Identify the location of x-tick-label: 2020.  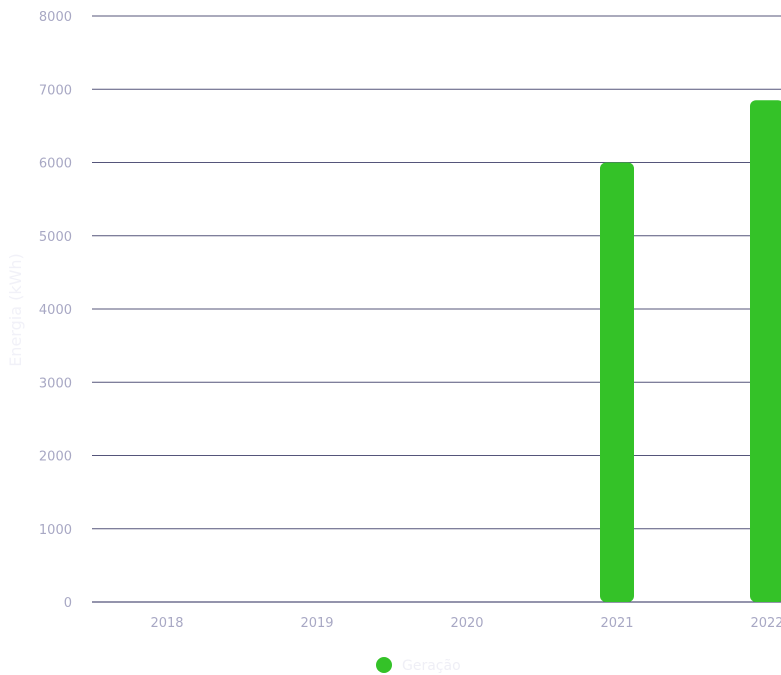
(466, 623).